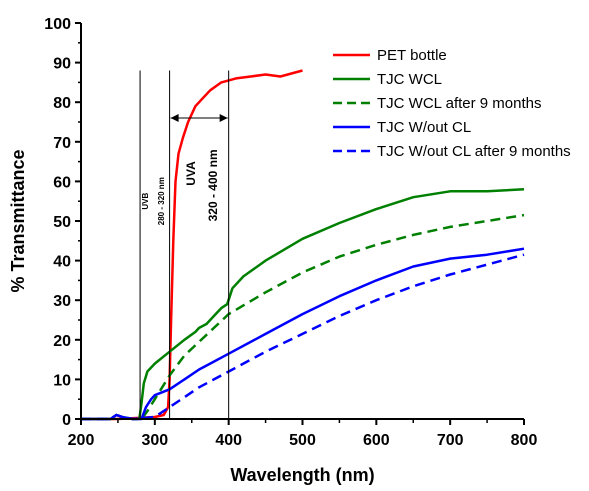  What do you see at coordinates (223, 118) in the screenshot?
I see `uva-arrowhead-right` at bounding box center [223, 118].